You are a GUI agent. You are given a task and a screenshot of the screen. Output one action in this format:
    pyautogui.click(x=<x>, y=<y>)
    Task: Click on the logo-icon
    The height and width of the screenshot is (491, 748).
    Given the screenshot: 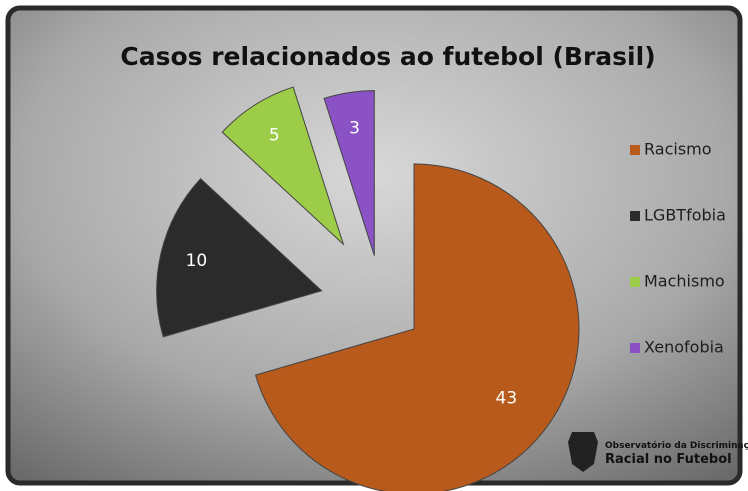 What is the action you would take?
    pyautogui.click(x=583, y=452)
    